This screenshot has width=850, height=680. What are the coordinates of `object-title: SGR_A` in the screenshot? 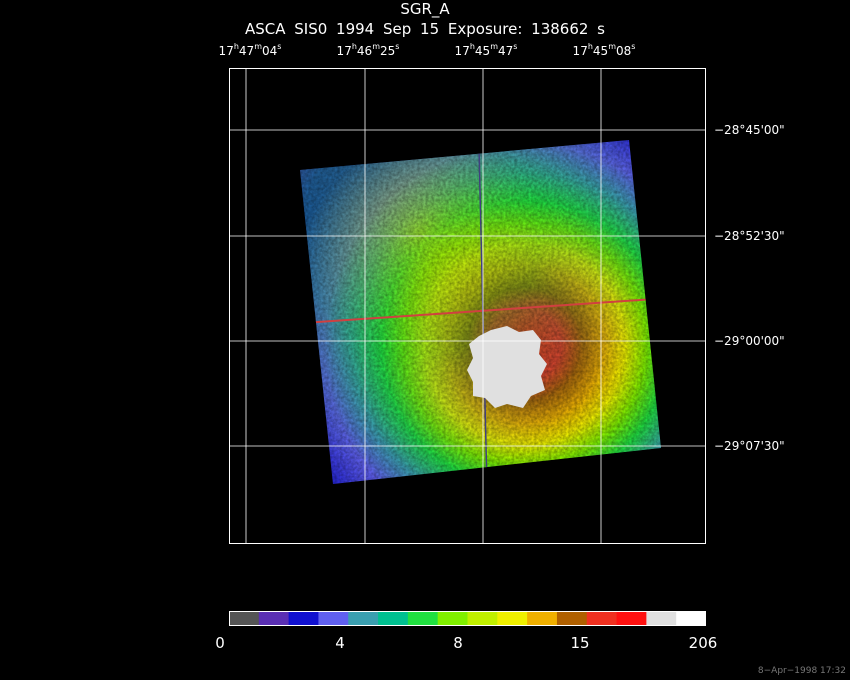 It's located at (425, 9).